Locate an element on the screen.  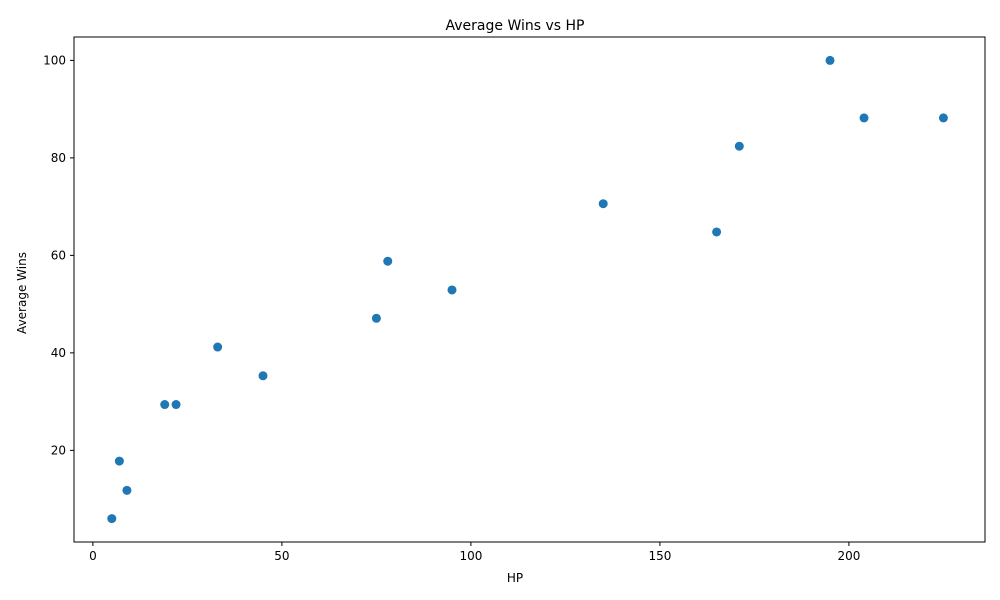
y-axis-ticks: 20 40 60 80 100 is located at coordinates (58, 255).